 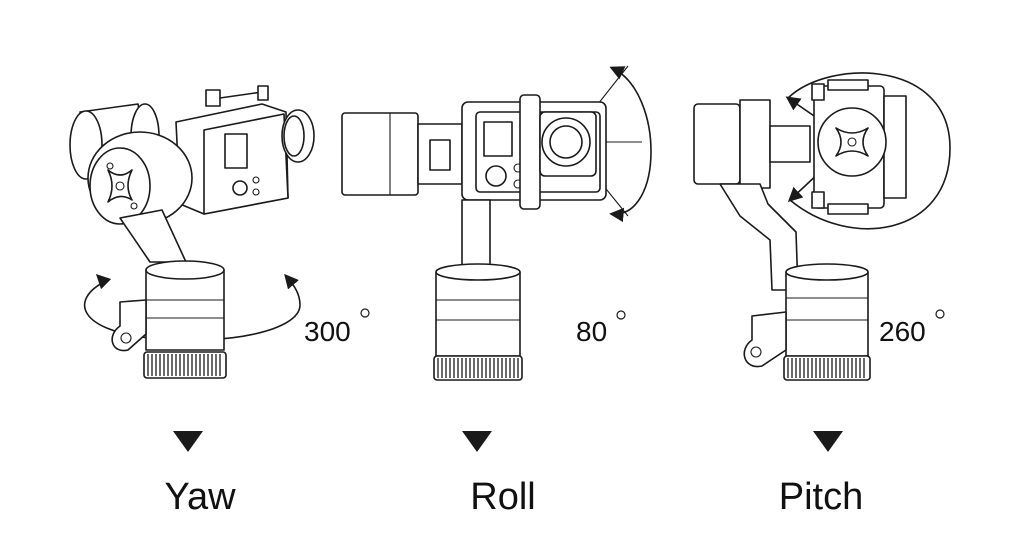 I want to click on pitch-angle-value: 260, so click(x=902, y=331).